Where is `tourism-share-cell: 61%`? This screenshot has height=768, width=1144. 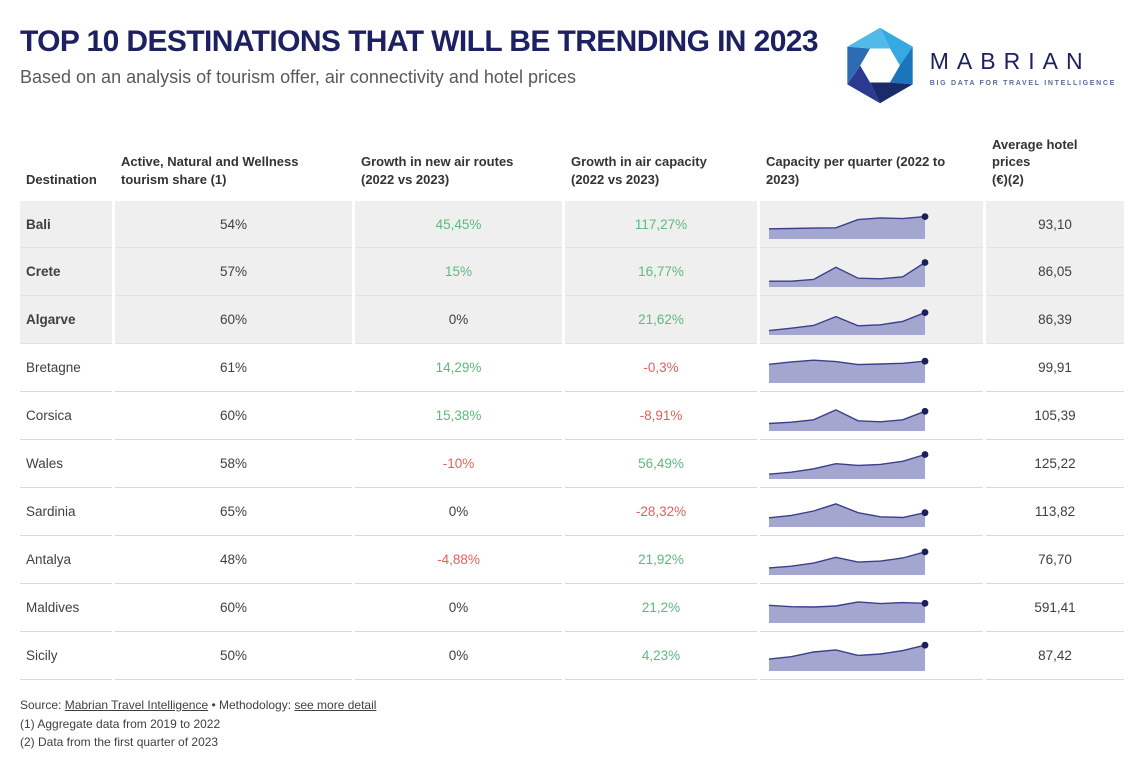 tourism-share-cell: 61% is located at coordinates (233, 368).